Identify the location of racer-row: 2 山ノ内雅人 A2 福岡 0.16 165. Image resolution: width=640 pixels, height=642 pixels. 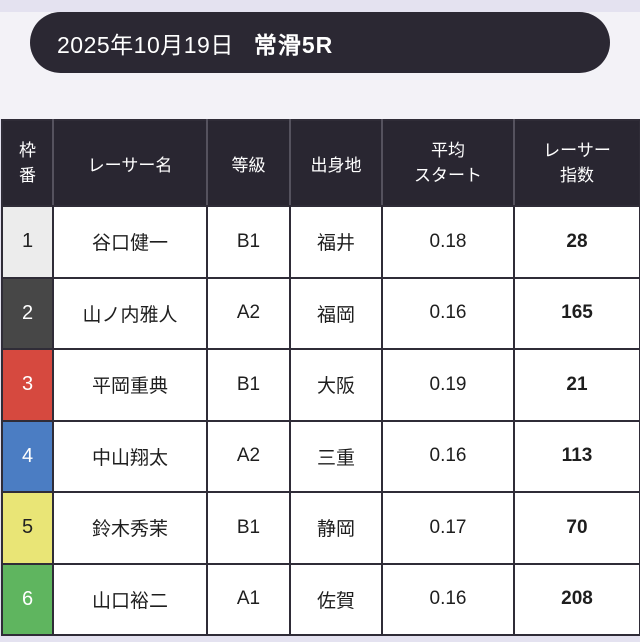
(320, 313).